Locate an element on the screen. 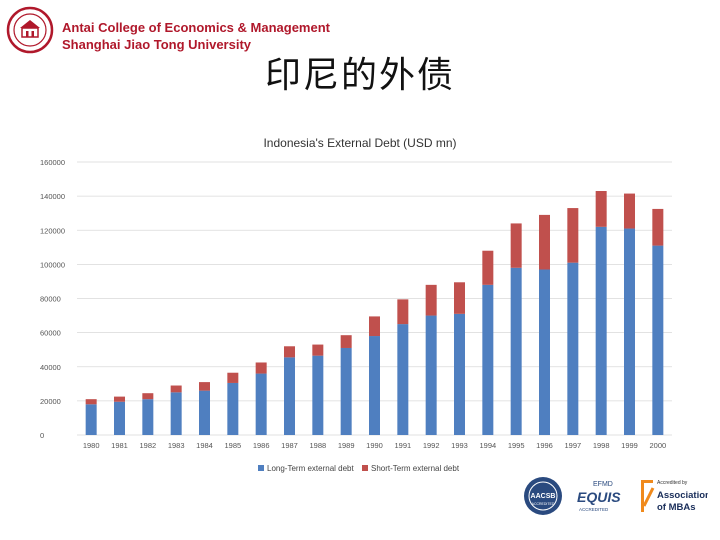 This screenshot has height=540, width=720. bar-long-term-1986 is located at coordinates (261, 404).